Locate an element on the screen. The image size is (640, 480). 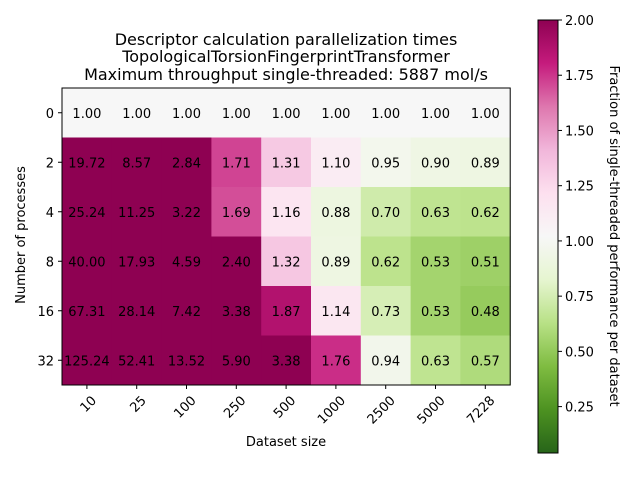
colorbar-tick-label: 1.25 is located at coordinates (579, 187).